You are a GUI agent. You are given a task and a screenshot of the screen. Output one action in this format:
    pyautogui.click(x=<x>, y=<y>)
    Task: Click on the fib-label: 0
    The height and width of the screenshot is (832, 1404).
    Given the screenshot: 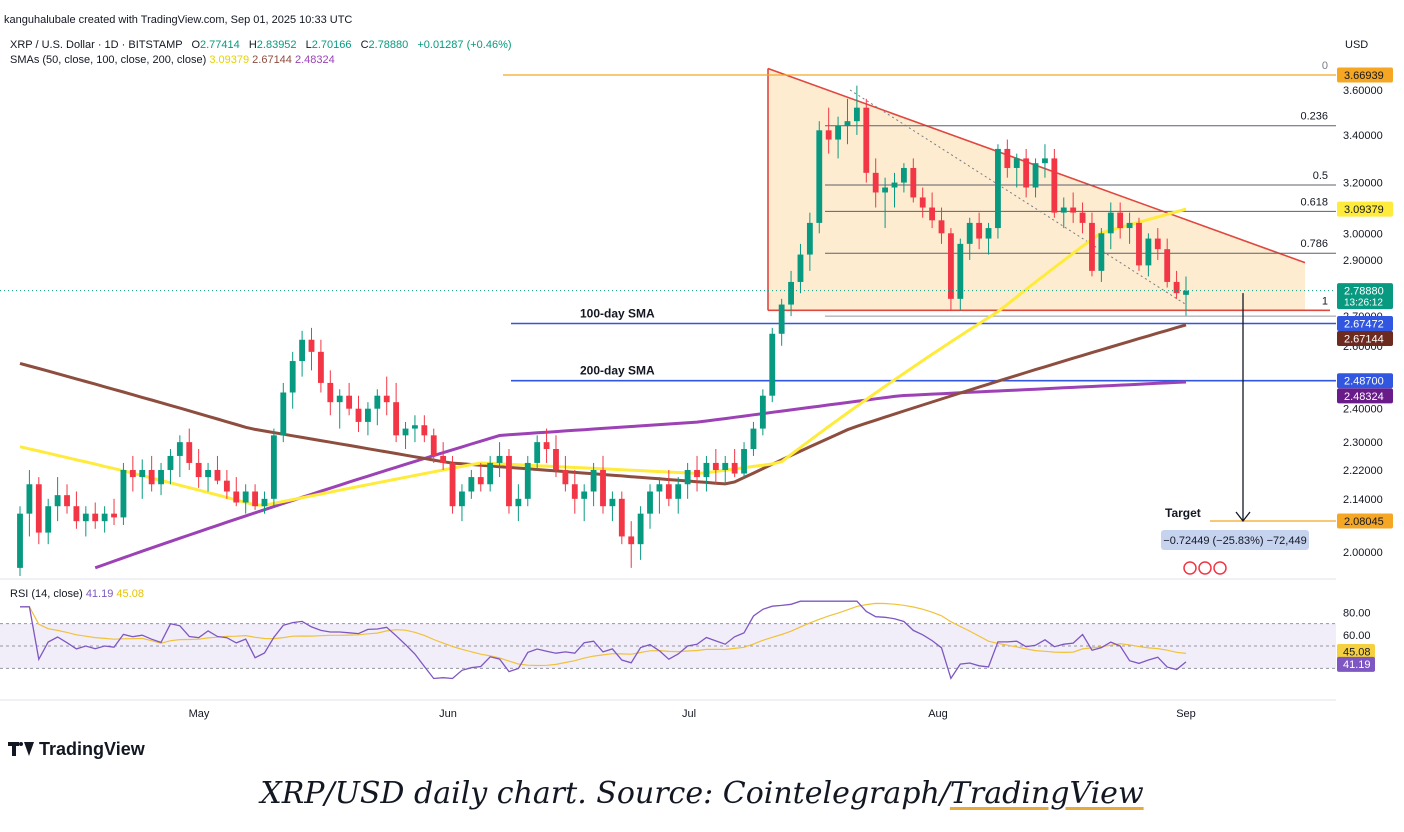 What is the action you would take?
    pyautogui.click(x=1325, y=66)
    